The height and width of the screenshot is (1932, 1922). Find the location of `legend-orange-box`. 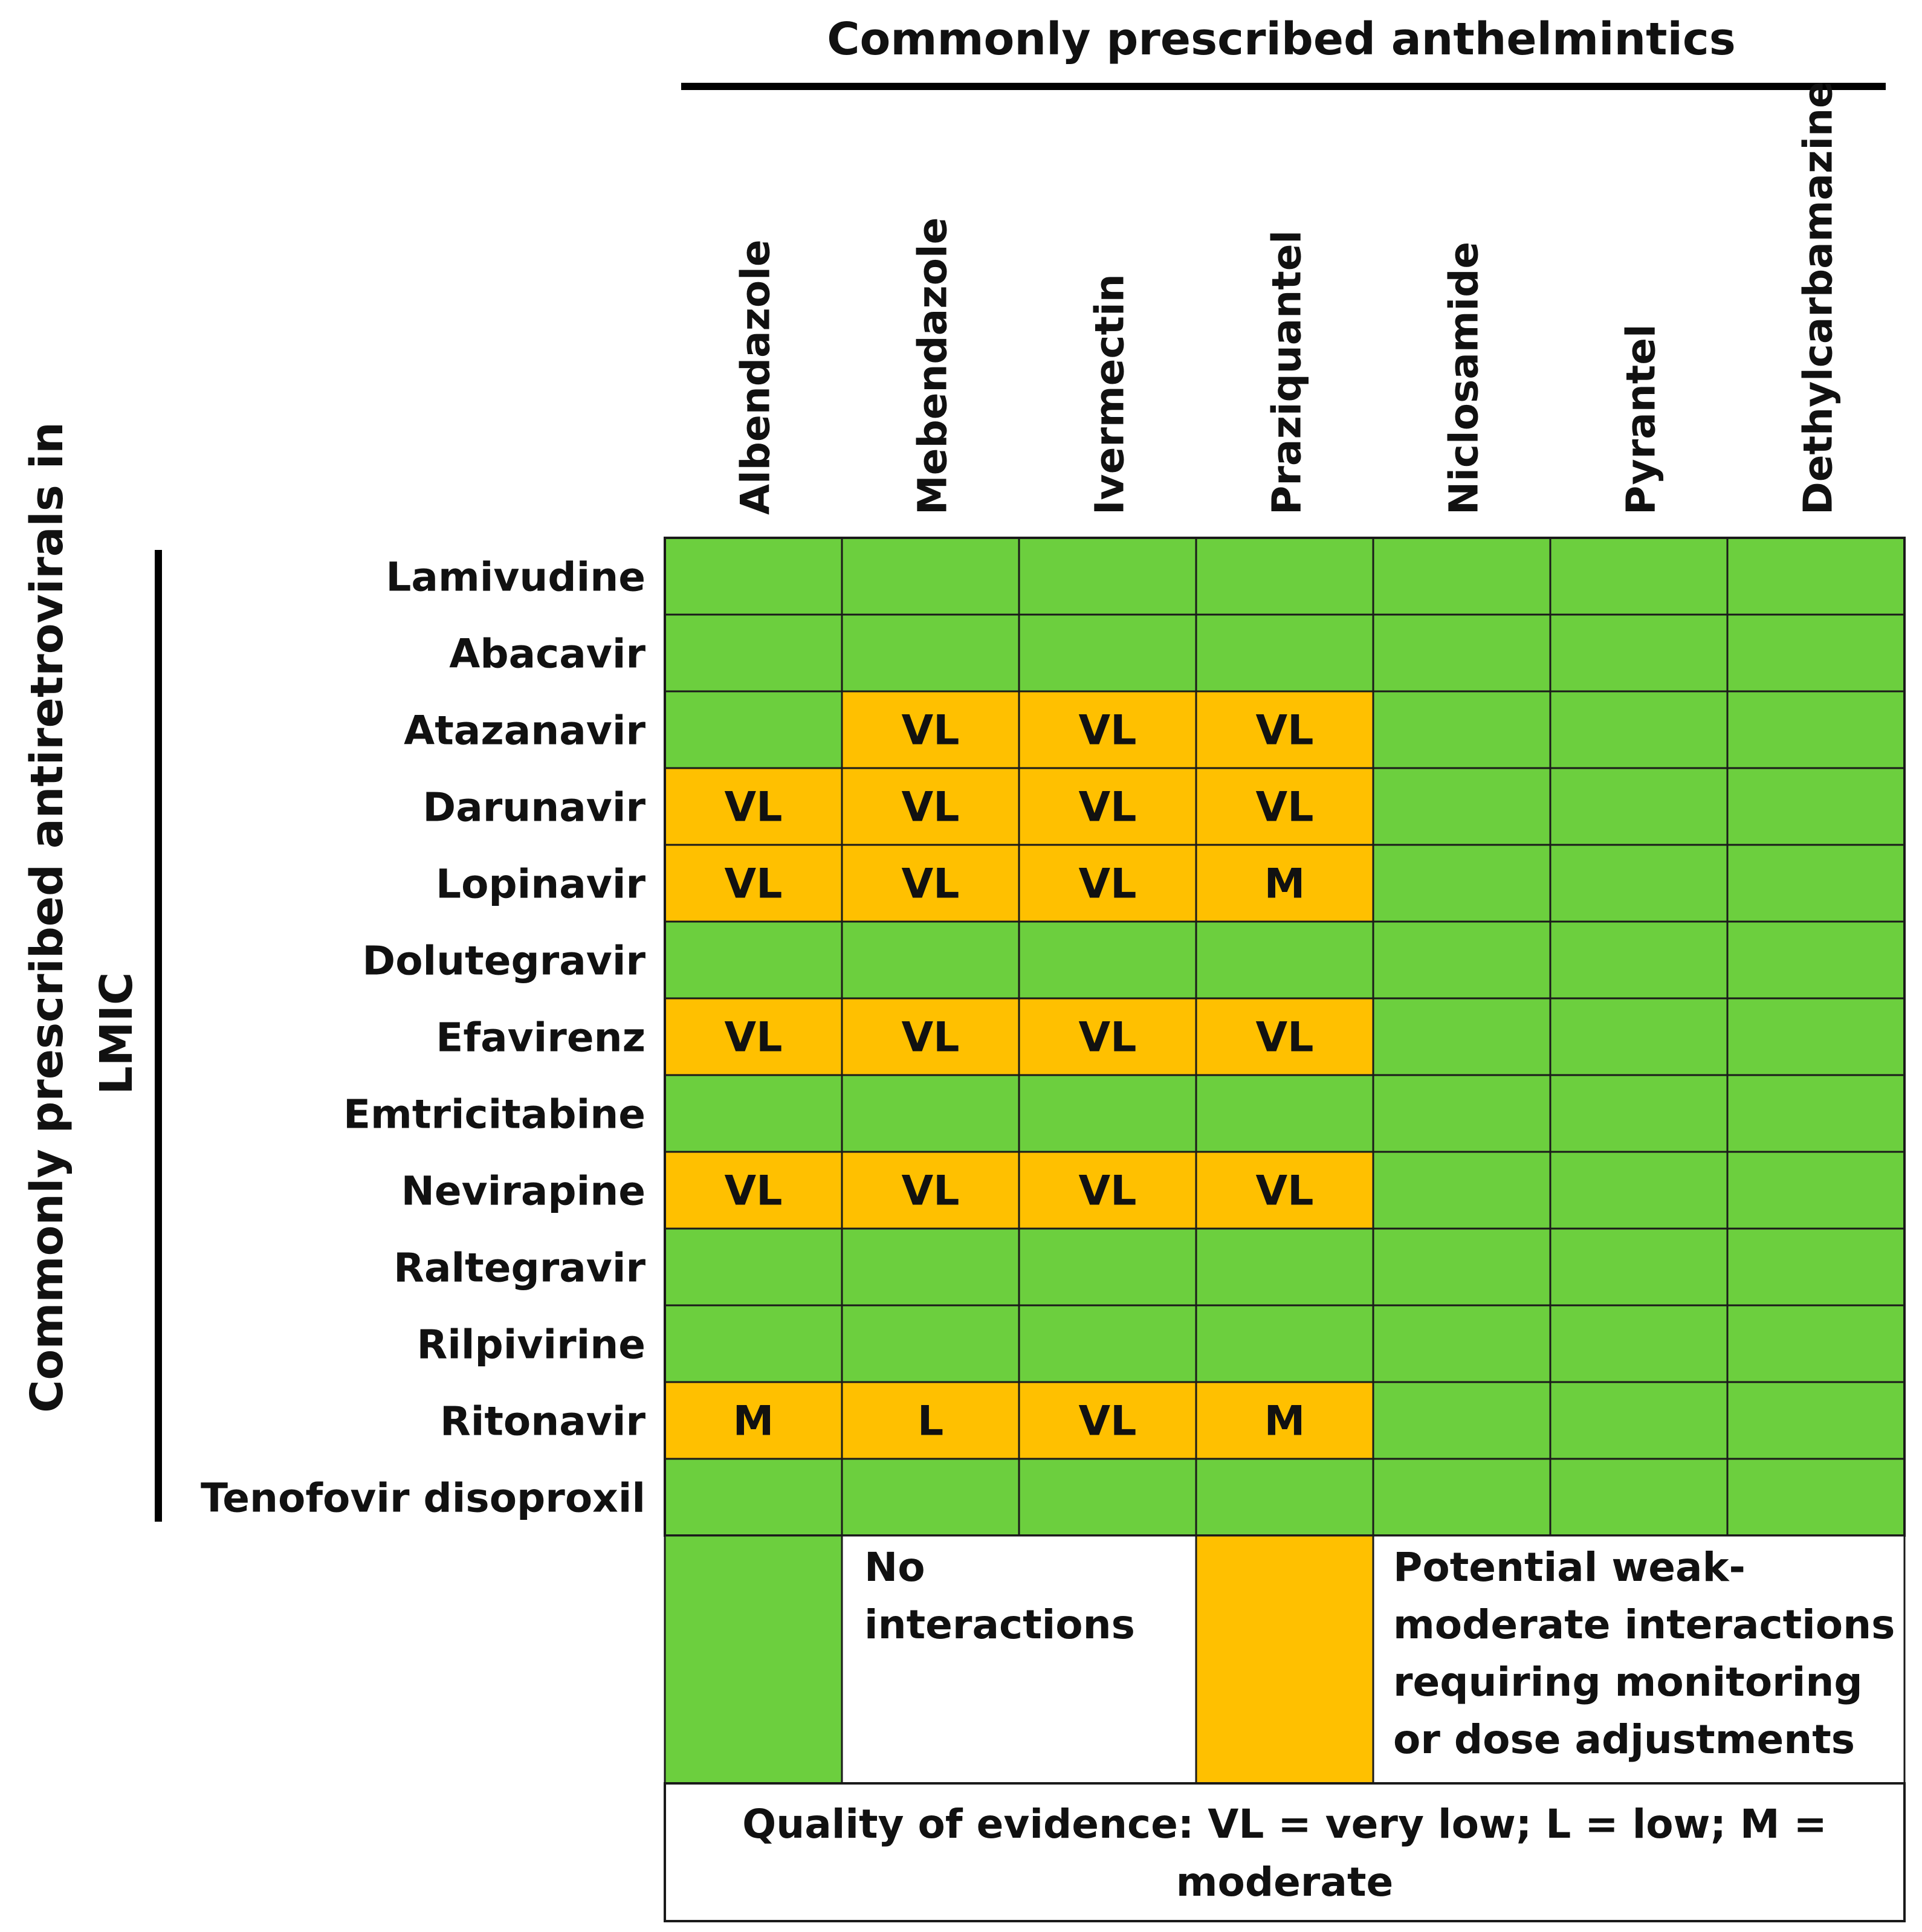

legend-orange-box is located at coordinates (1639, 1659).